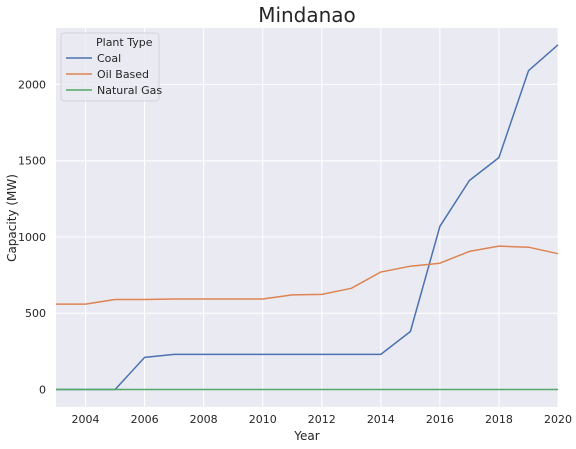  I want to click on legend-label-coal: Coal, so click(109, 58).